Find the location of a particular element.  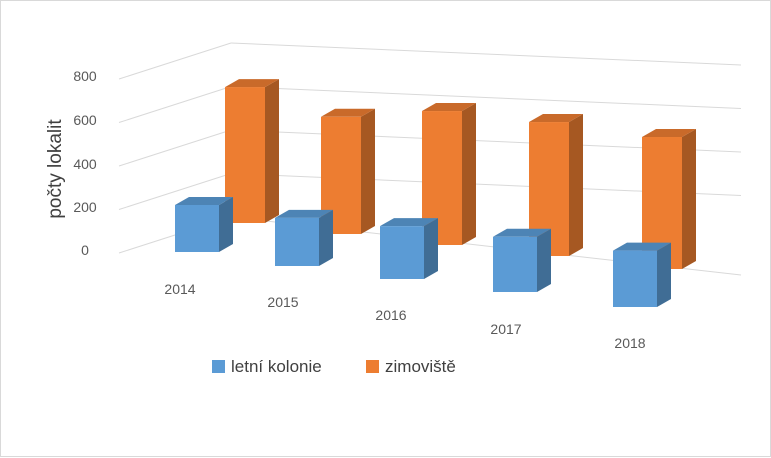

bar-zimoviste-2018-side is located at coordinates (689, 199).